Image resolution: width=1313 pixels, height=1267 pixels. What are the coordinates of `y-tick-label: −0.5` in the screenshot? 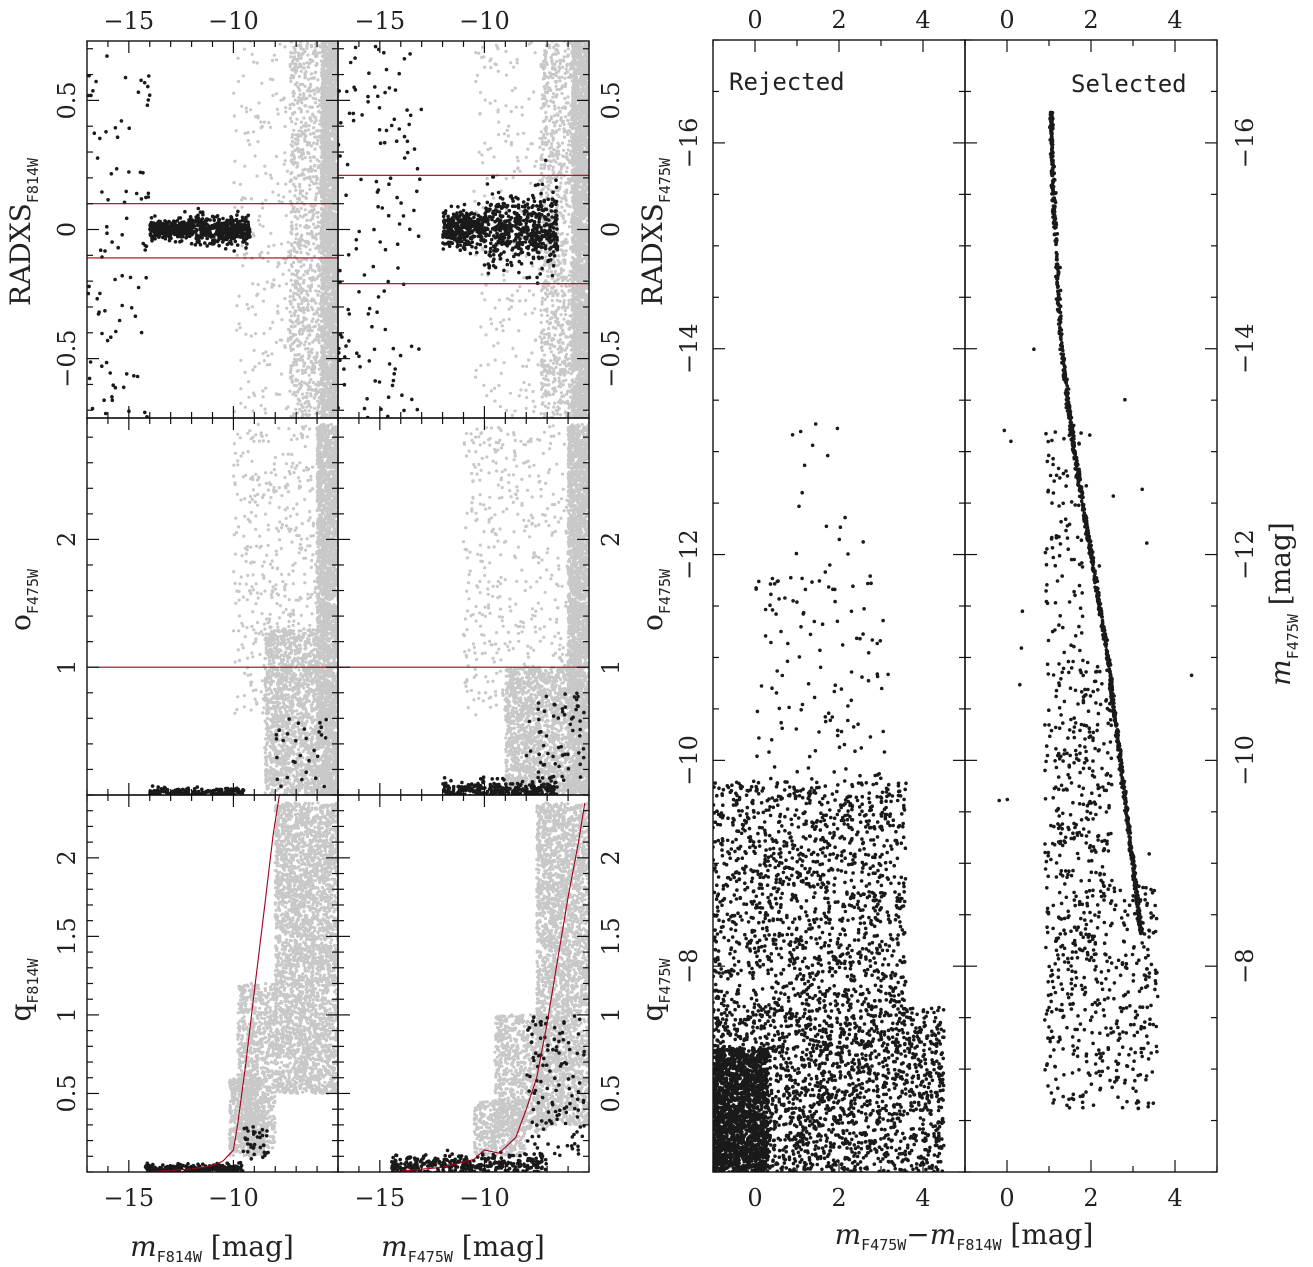 It's located at (67, 358).